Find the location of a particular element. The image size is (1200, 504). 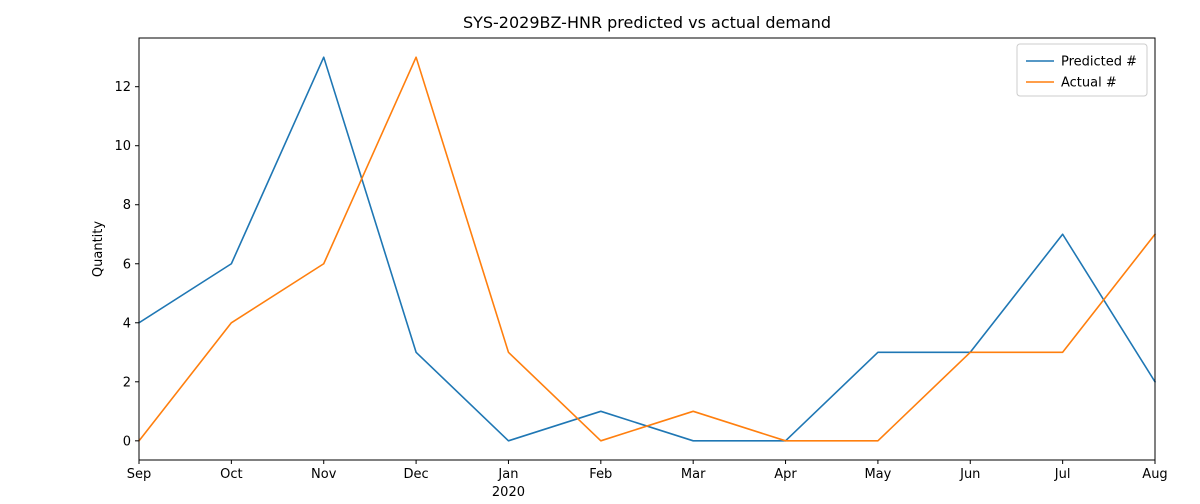

x-tick-label: Jan is located at coordinates (507, 474).